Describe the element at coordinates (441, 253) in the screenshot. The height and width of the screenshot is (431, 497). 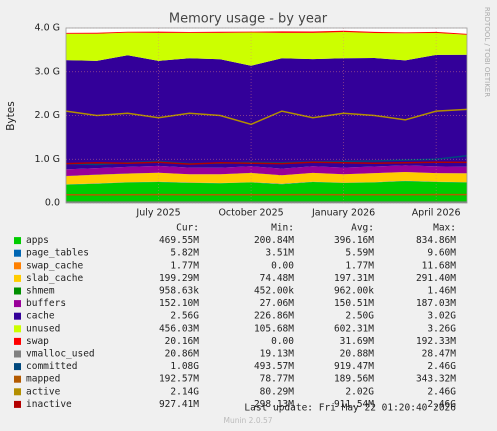
I see `legend-stat: 9.60M` at that location.